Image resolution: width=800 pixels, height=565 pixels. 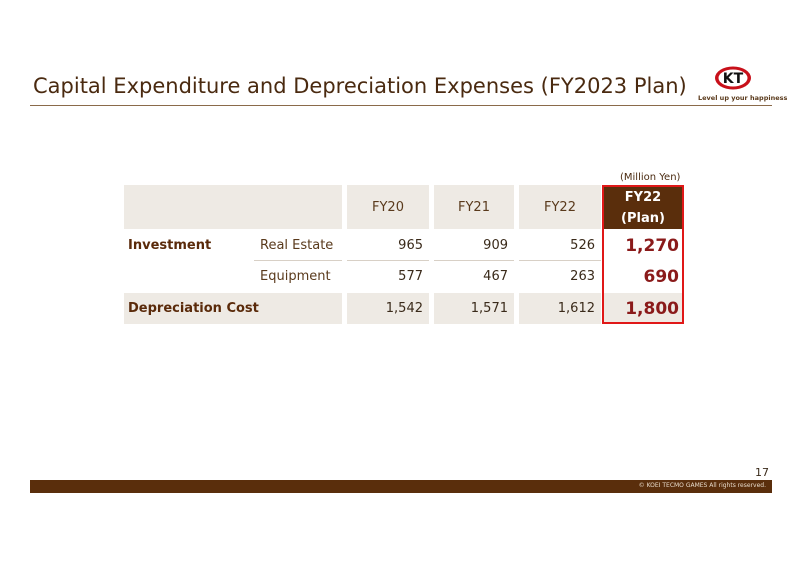 I want to click on row-category-empty, so click(x=189, y=276).